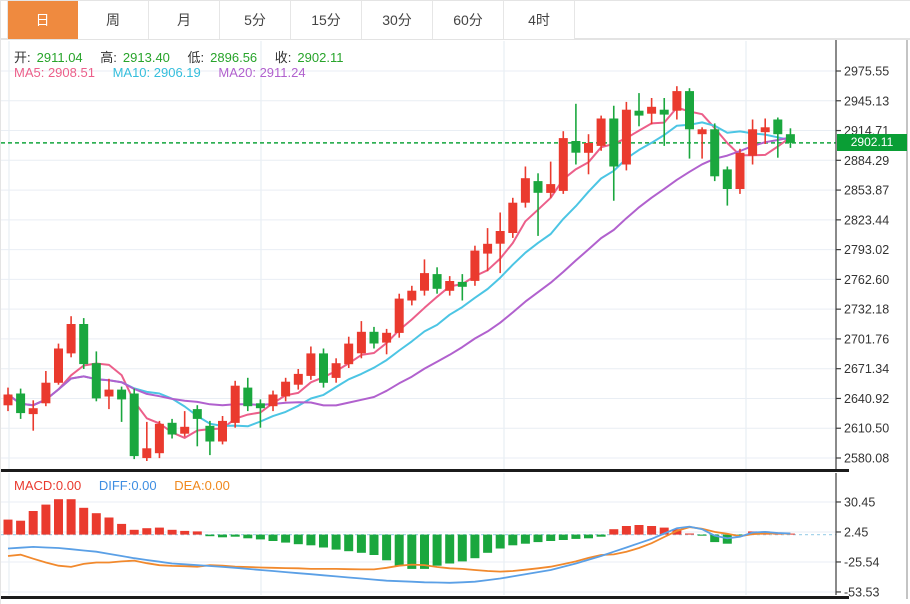 Image resolution: width=910 pixels, height=604 pixels. Describe the element at coordinates (866, 310) in the screenshot. I see `axis-label: 2732.18` at that location.